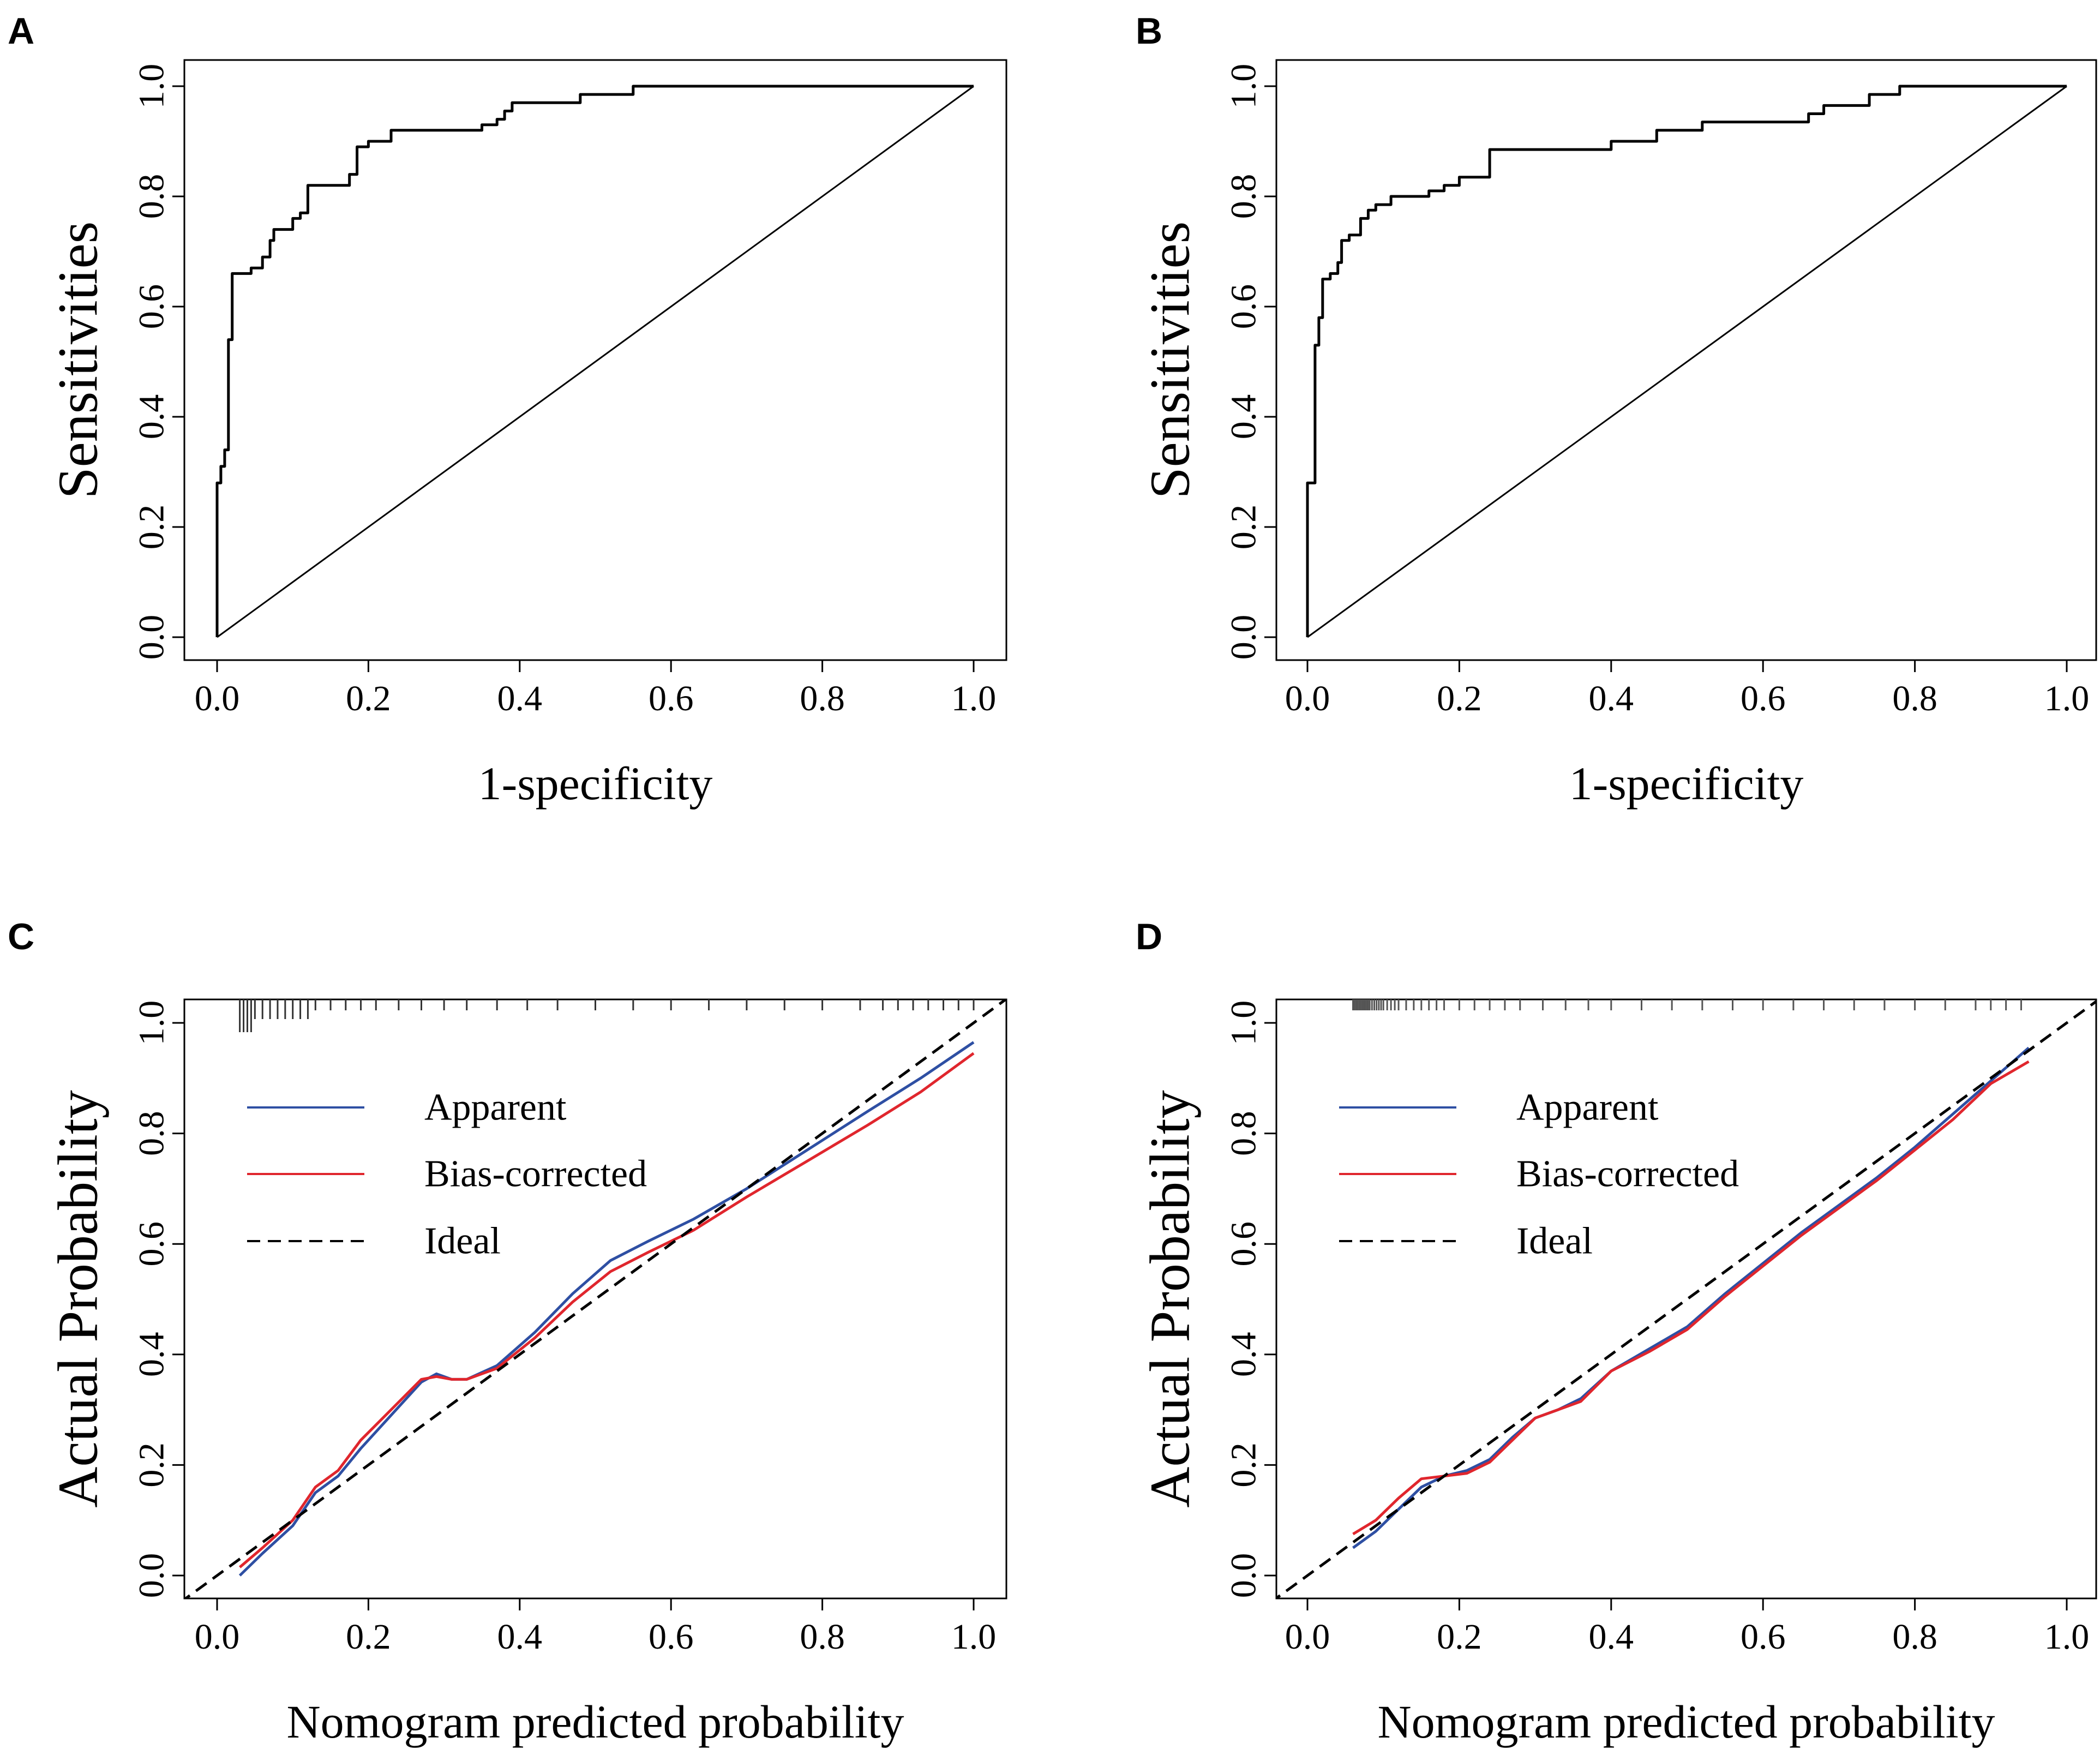 Image resolution: width=2100 pixels, height=1749 pixels. I want to click on x-tick-label-b-3: 0.6, so click(1763, 698).